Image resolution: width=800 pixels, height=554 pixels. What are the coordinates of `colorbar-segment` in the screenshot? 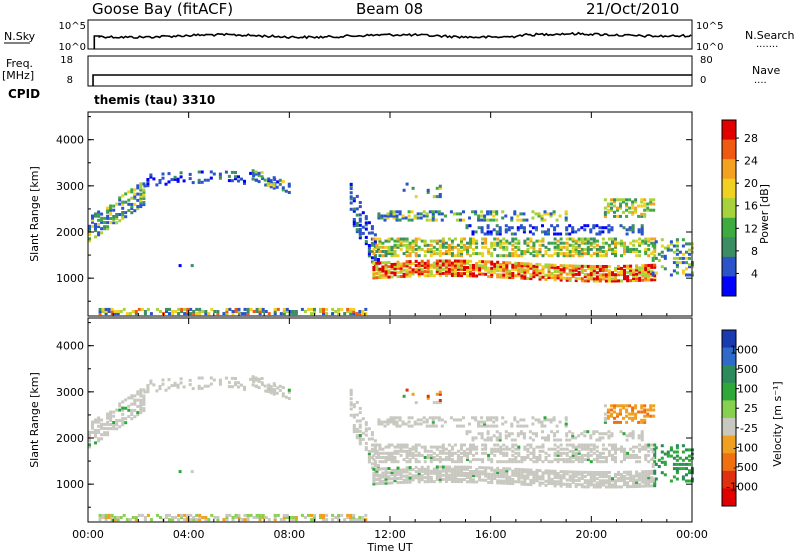 It's located at (729, 374).